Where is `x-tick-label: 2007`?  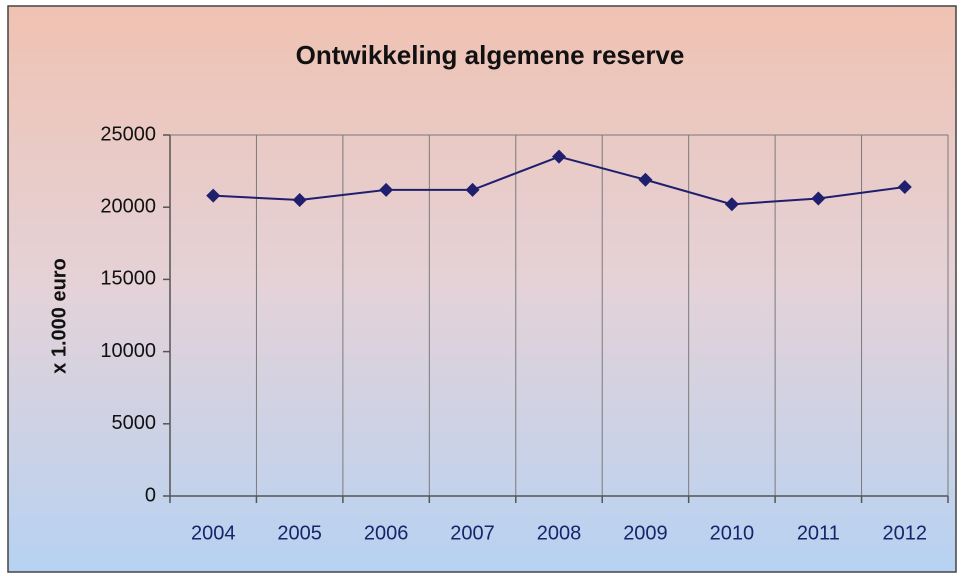 x-tick-label: 2007 is located at coordinates (472, 533).